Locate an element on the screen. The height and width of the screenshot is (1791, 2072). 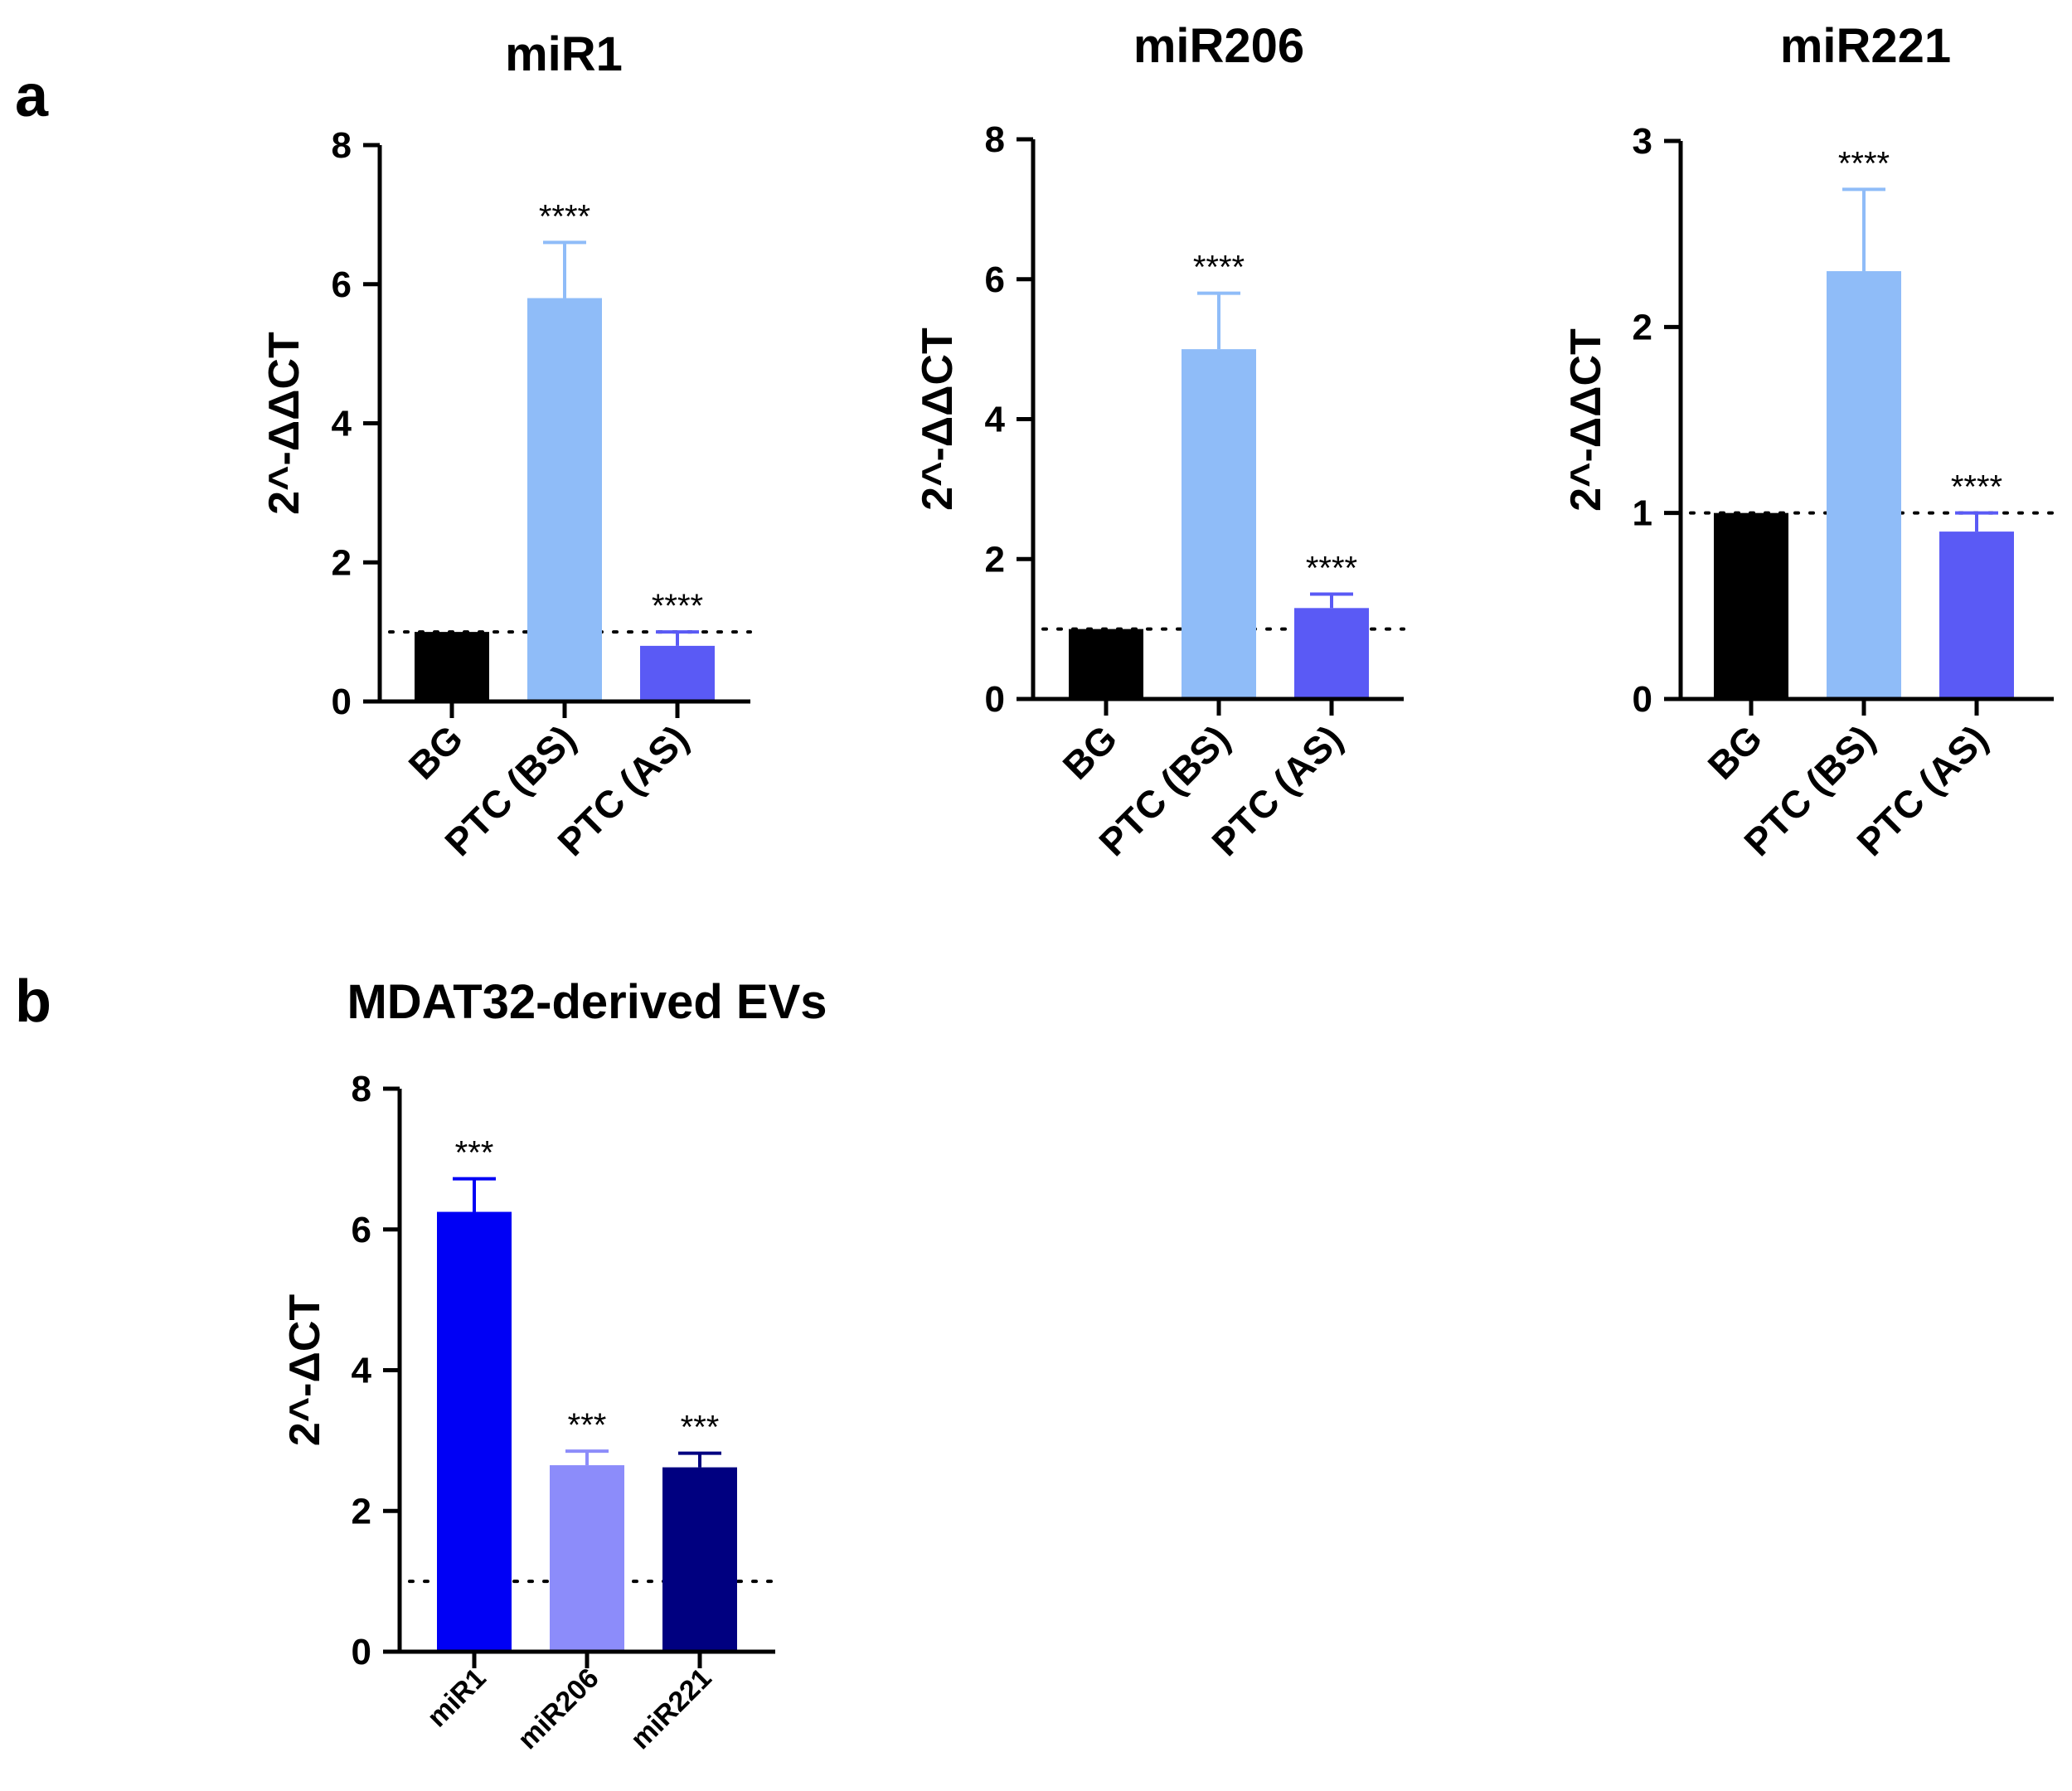
chart3-y-axis-label: 2^-ΔΔCT is located at coordinates (1586, 420).